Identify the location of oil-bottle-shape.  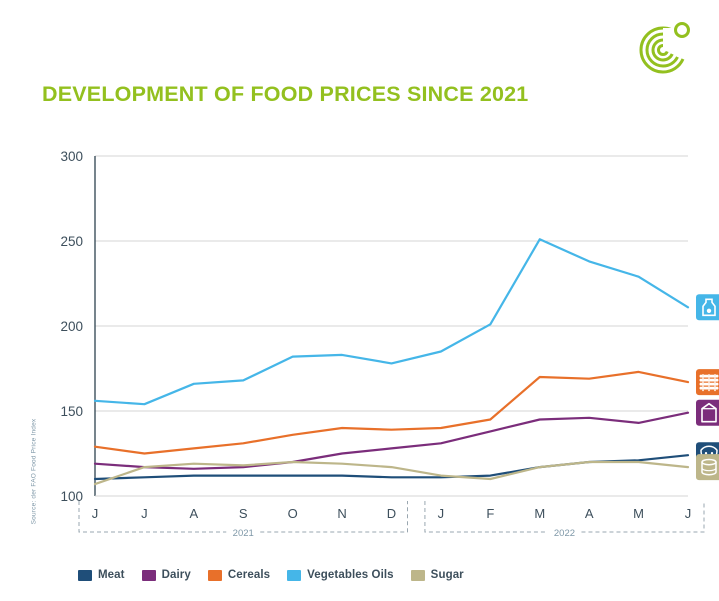
(709, 307).